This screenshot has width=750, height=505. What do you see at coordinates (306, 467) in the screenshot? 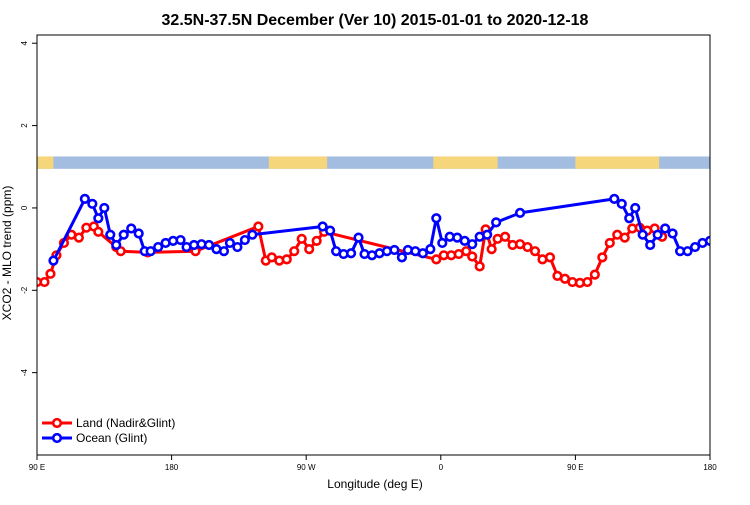
I see `x-tick-label-2: 90 W` at bounding box center [306, 467].